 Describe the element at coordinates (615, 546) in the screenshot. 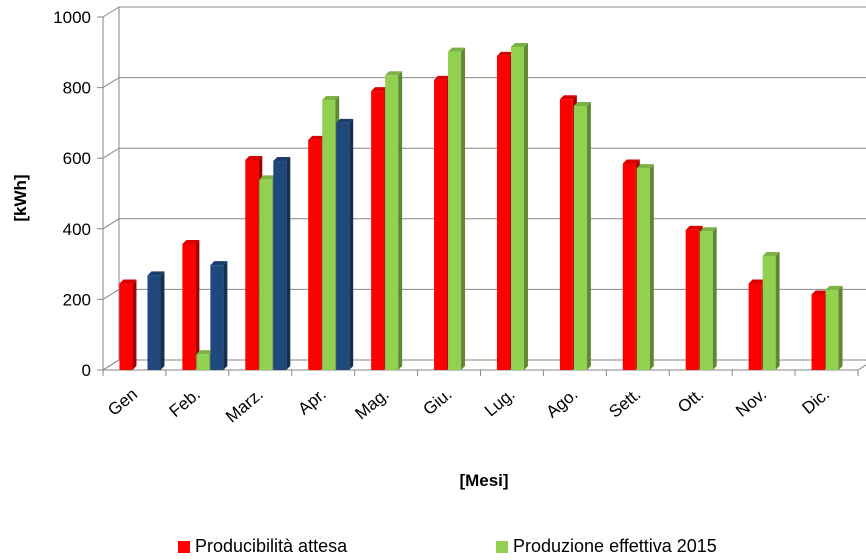

I see `legend-label-produzione-2015: Produzione effettiva 2015` at that location.